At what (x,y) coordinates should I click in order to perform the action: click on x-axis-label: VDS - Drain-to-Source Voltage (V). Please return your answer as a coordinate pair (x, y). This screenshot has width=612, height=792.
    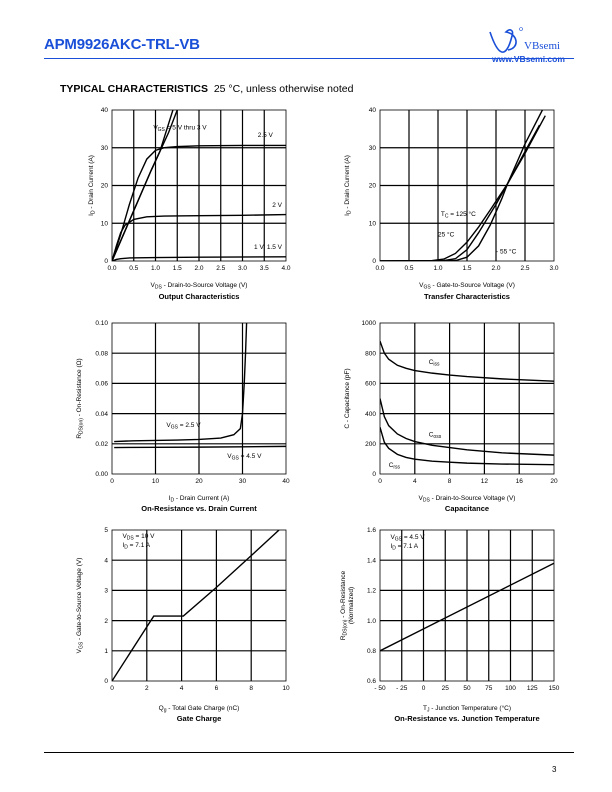
    Looking at the image, I should click on (199, 286).